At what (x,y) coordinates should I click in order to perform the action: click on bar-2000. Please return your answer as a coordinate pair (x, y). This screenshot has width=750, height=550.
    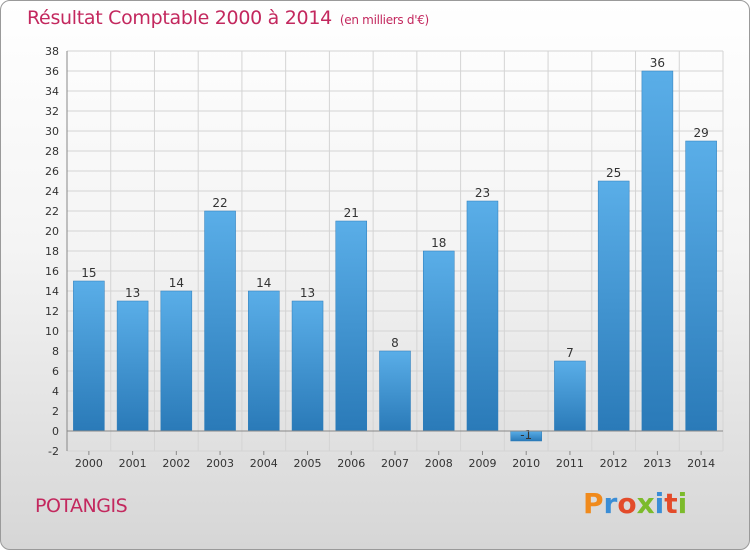
    Looking at the image, I should click on (89, 356).